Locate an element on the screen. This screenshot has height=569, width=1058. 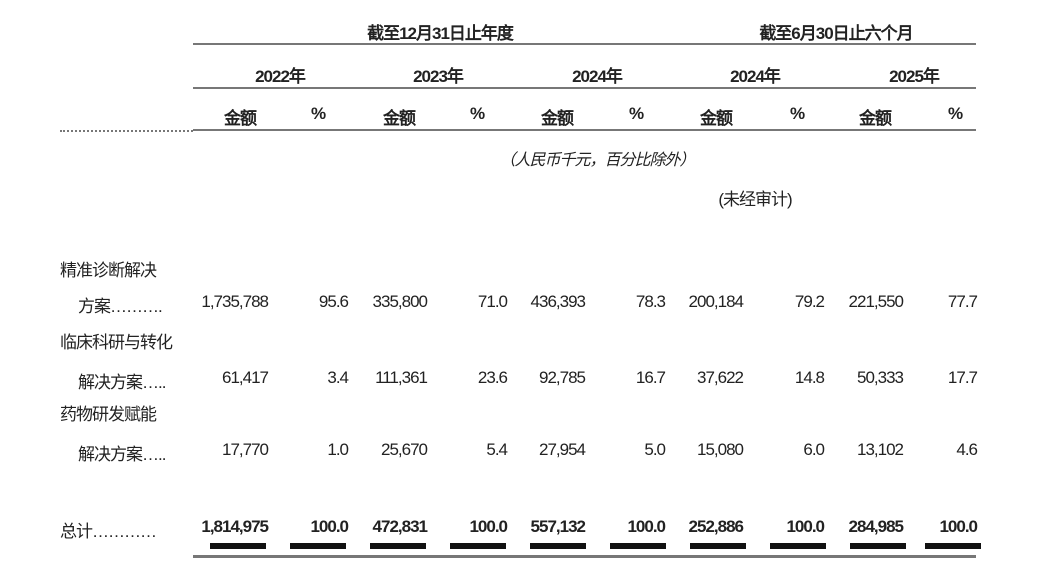
unit-note: （人民币千元，百分比除外） is located at coordinates (597, 160).